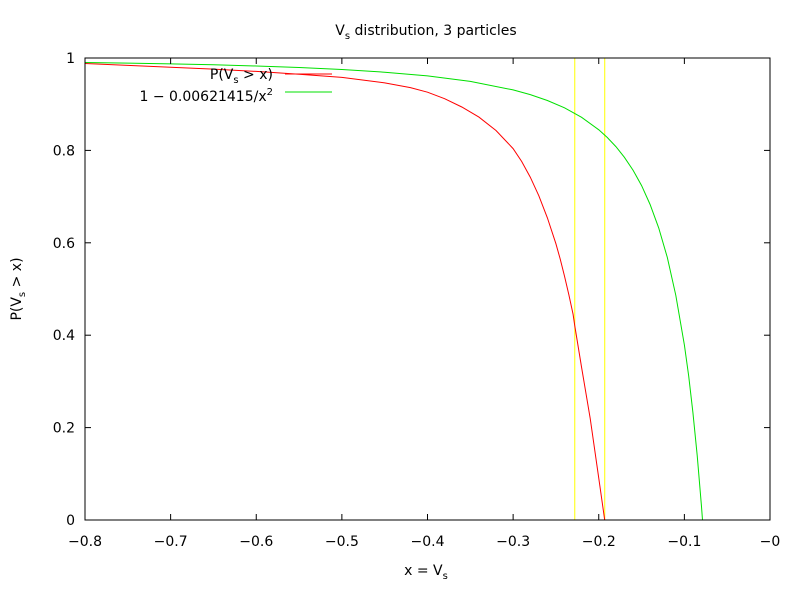 The height and width of the screenshot is (600, 800). What do you see at coordinates (428, 542) in the screenshot?
I see `x-tick-label-4: −0.4` at bounding box center [428, 542].